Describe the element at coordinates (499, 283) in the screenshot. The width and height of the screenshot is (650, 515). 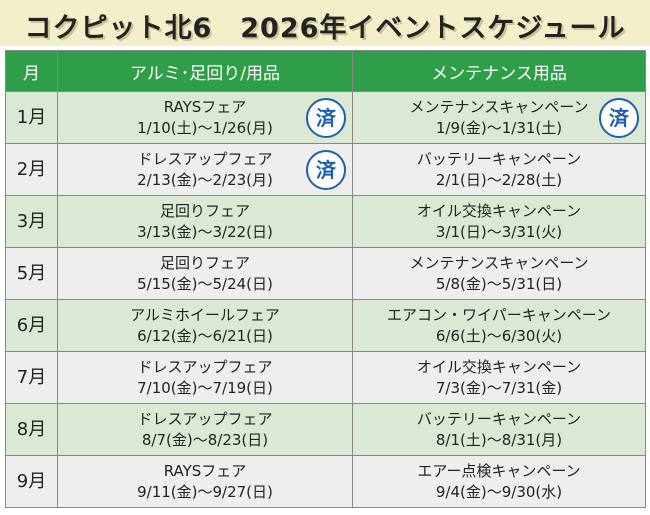
I see `event-dates: 5/8(金)～5/31(日)` at that location.